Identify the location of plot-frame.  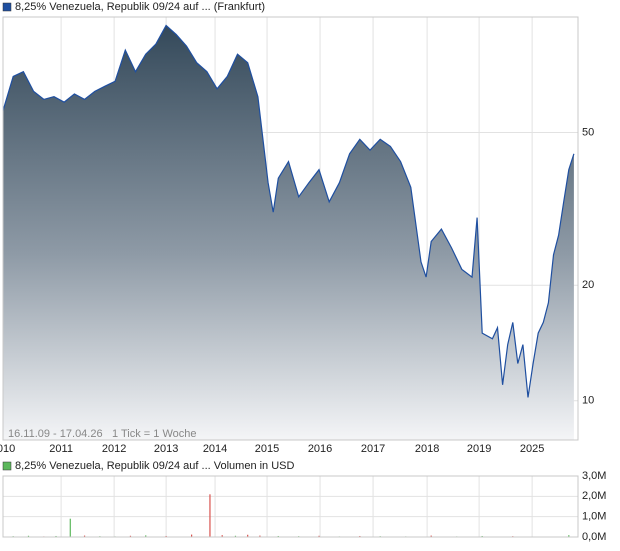
(290, 506).